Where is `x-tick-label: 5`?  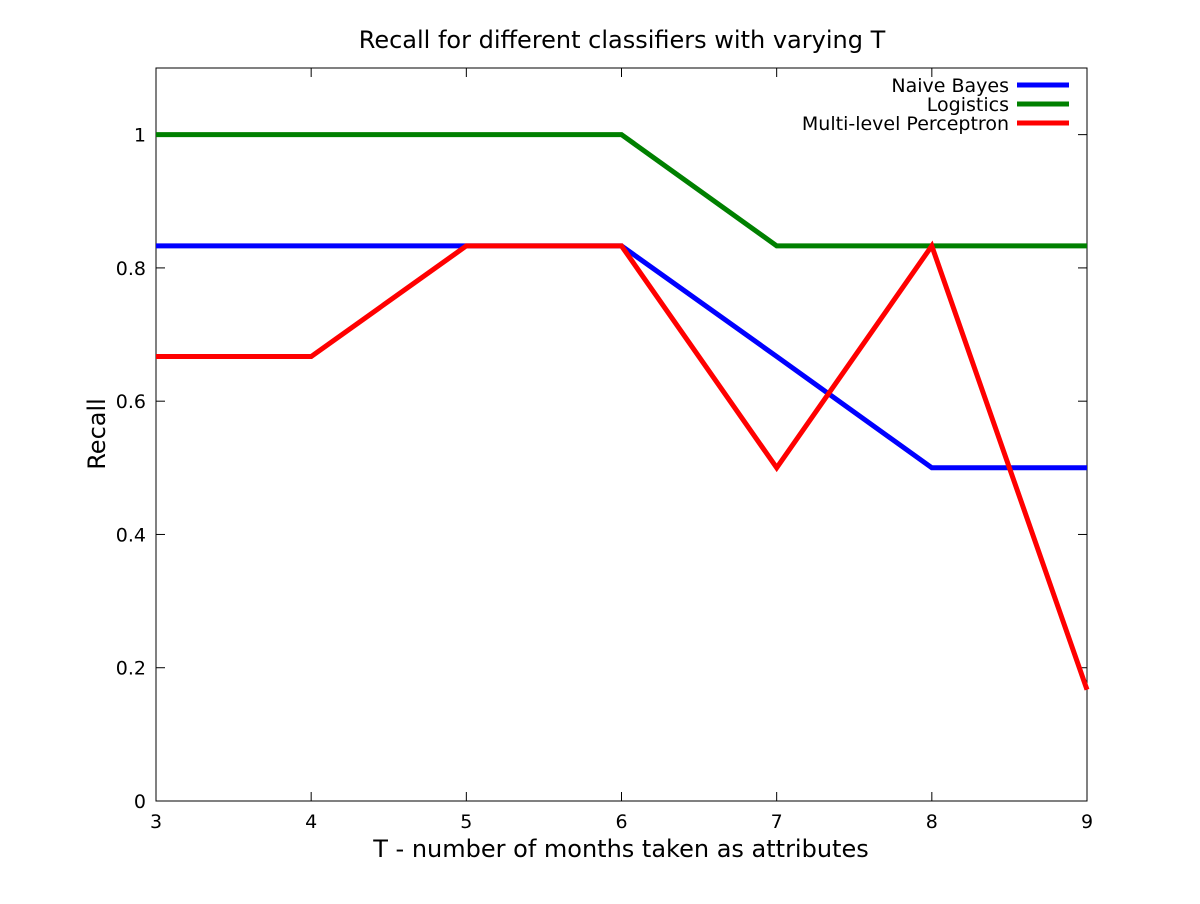
x-tick-label: 5 is located at coordinates (466, 822).